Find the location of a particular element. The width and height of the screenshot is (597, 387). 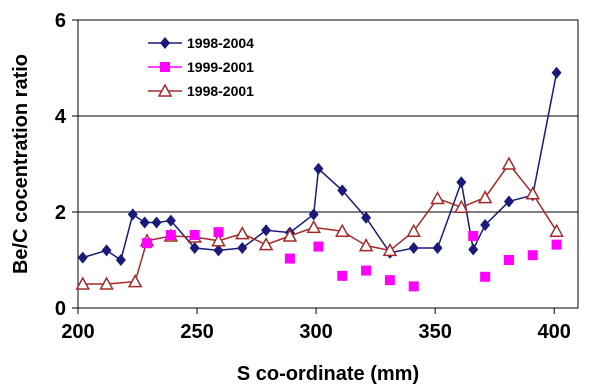

x-tick-label: 250 is located at coordinates (196, 332).